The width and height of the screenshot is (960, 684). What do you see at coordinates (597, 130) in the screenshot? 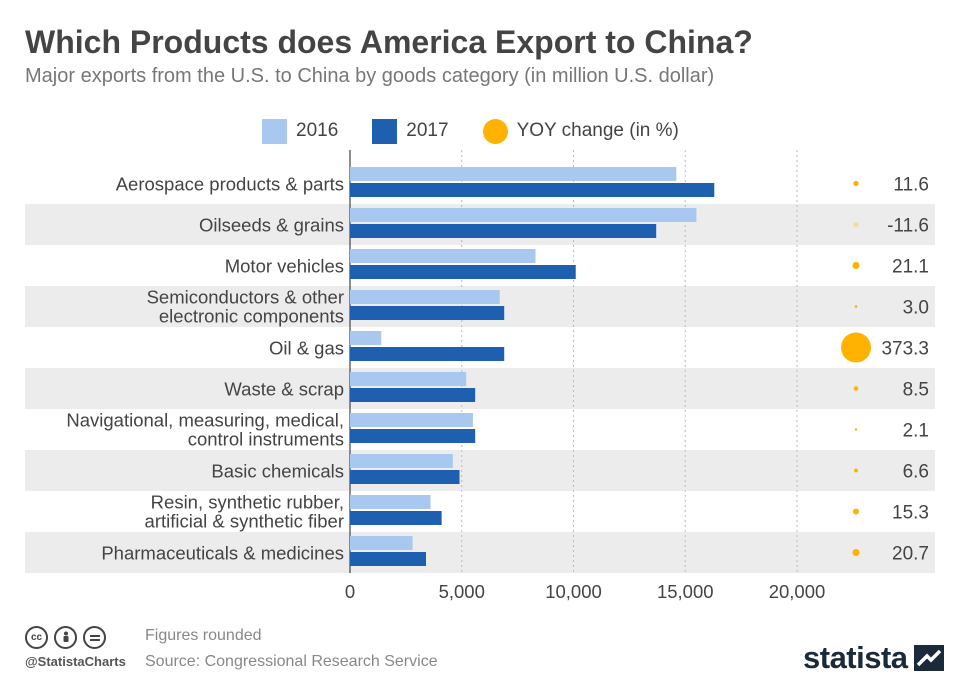
I see `legend-label-yoy: YOY change (in %)` at bounding box center [597, 130].